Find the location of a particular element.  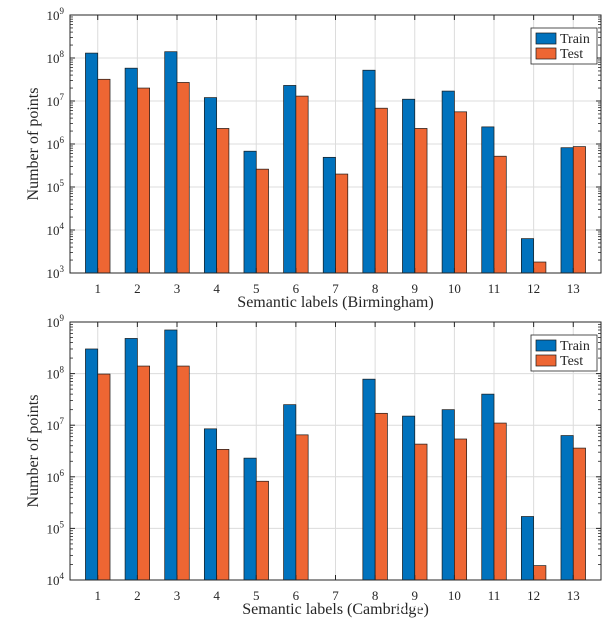

x-axis-label: Semantic labels (Cambridge) is located at coordinates (335, 609).